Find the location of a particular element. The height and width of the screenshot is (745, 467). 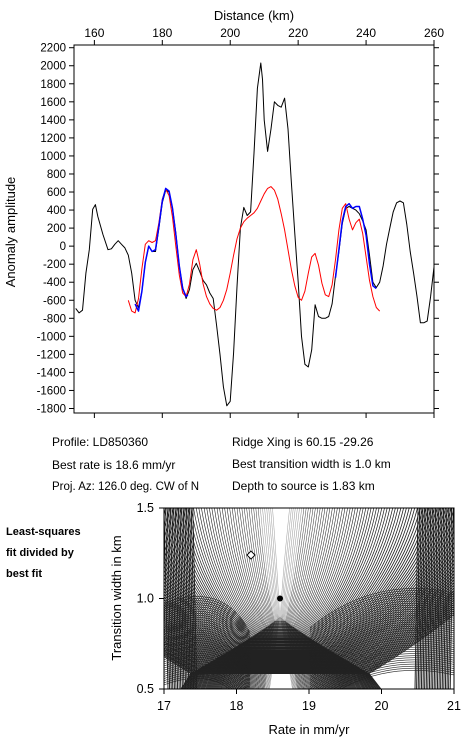

top-y-tick-label: 200 is located at coordinates (56, 229).